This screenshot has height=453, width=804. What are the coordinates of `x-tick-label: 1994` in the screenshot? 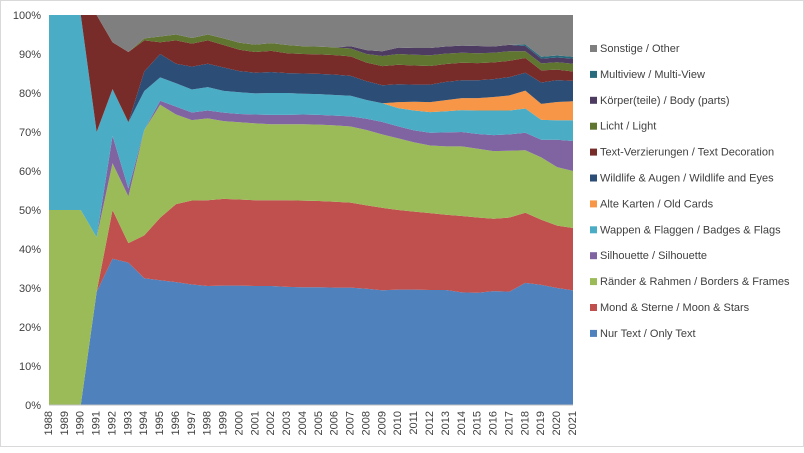 It's located at (144, 423).